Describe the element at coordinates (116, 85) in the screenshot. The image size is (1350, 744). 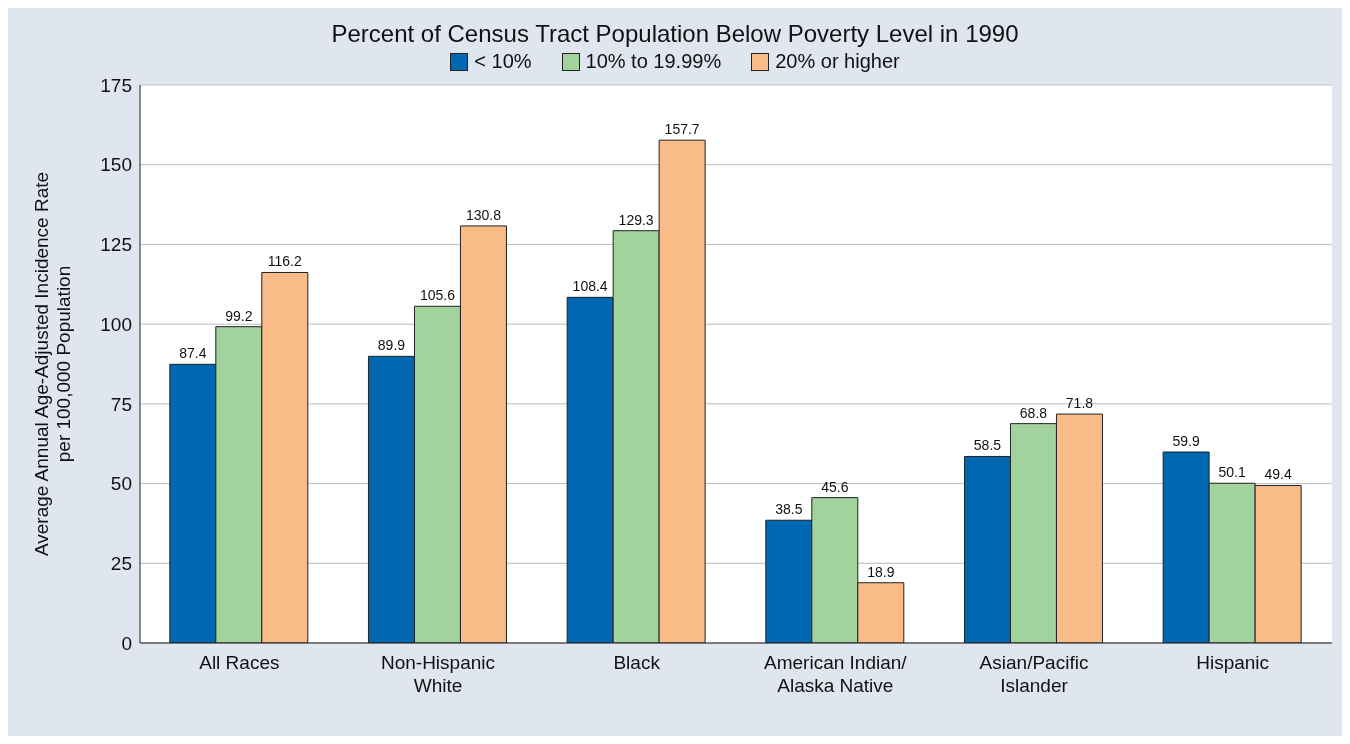
I see `y-tick-label: 175` at that location.